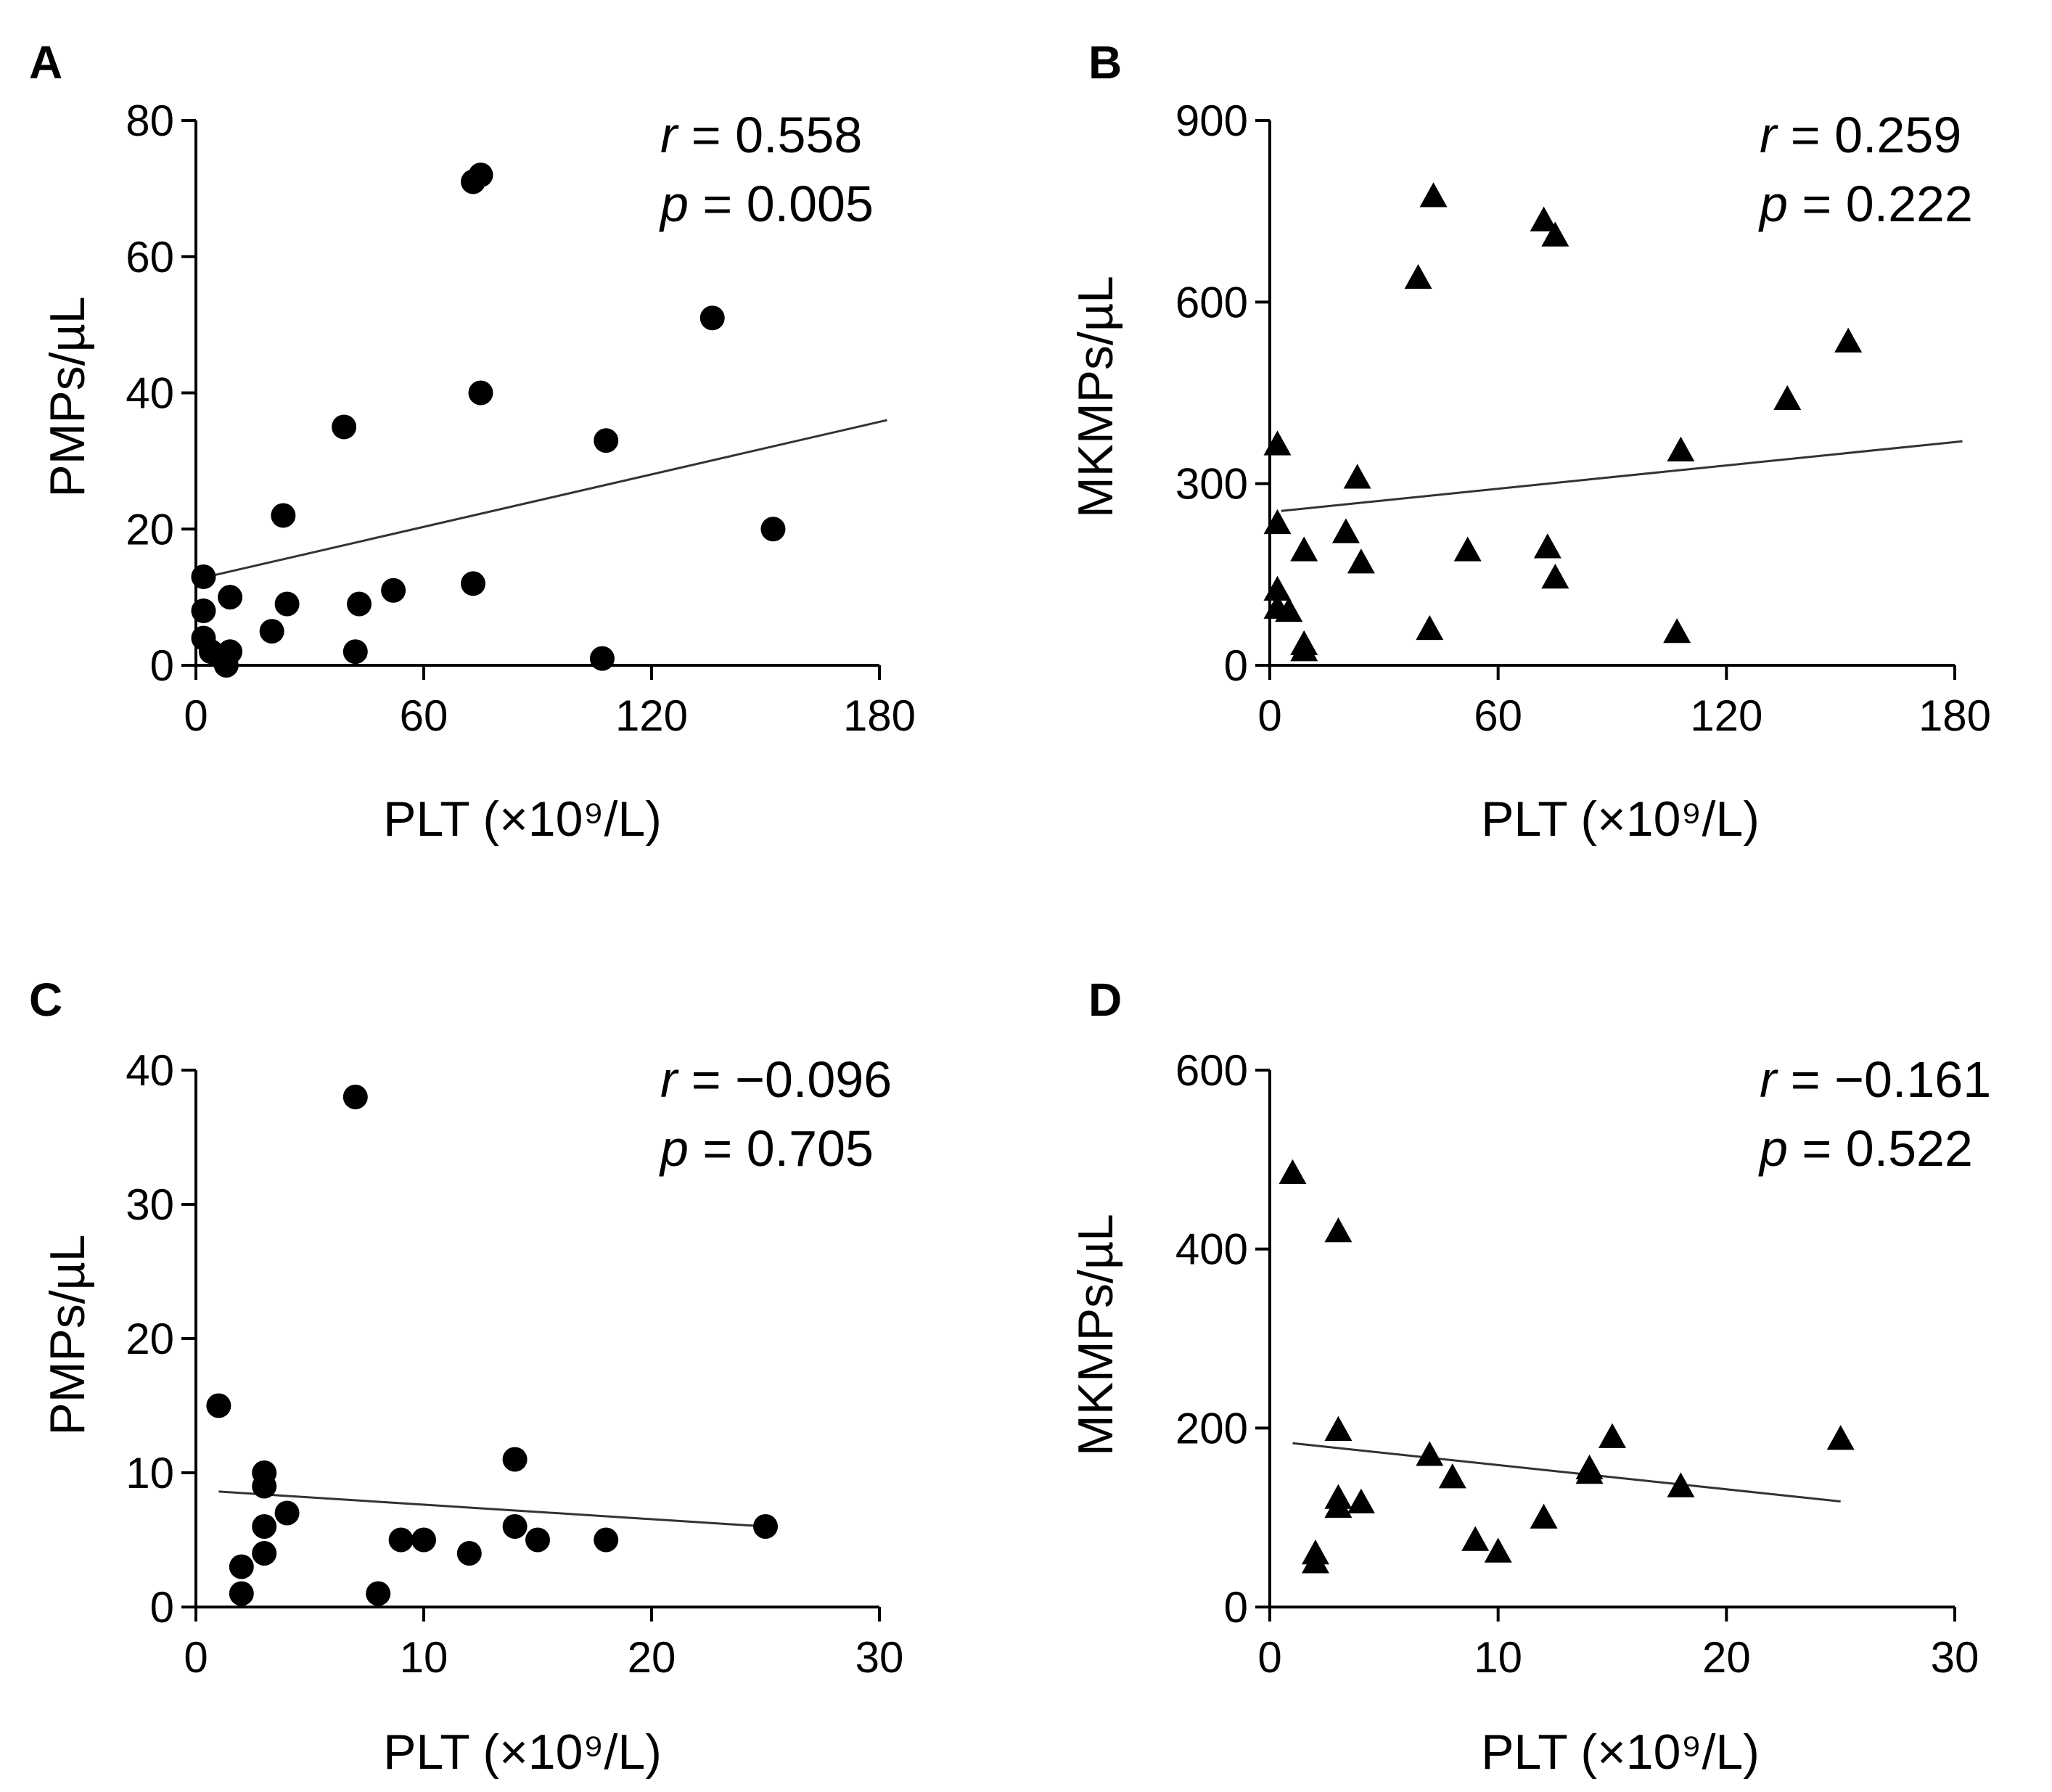 This screenshot has height=1792, width=2052. What do you see at coordinates (150, 120) in the screenshot?
I see `y-tick-label: 80` at bounding box center [150, 120].